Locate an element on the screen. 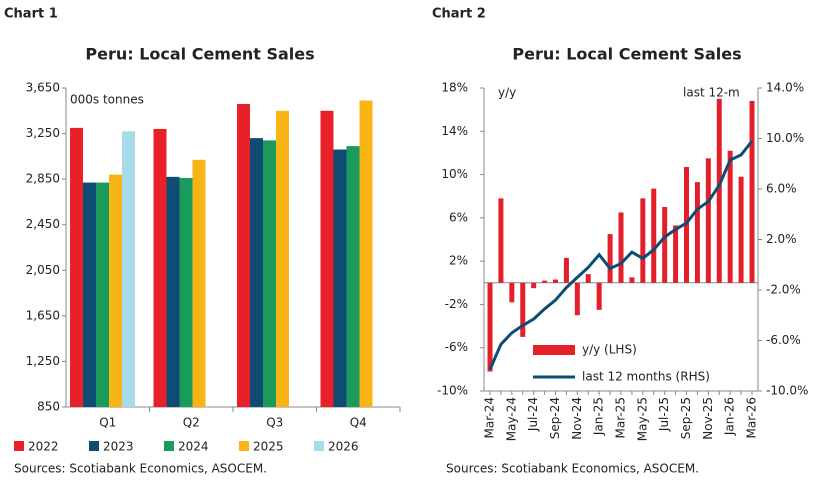 The height and width of the screenshot is (483, 828). x-tick-label: May-24 is located at coordinates (511, 419).